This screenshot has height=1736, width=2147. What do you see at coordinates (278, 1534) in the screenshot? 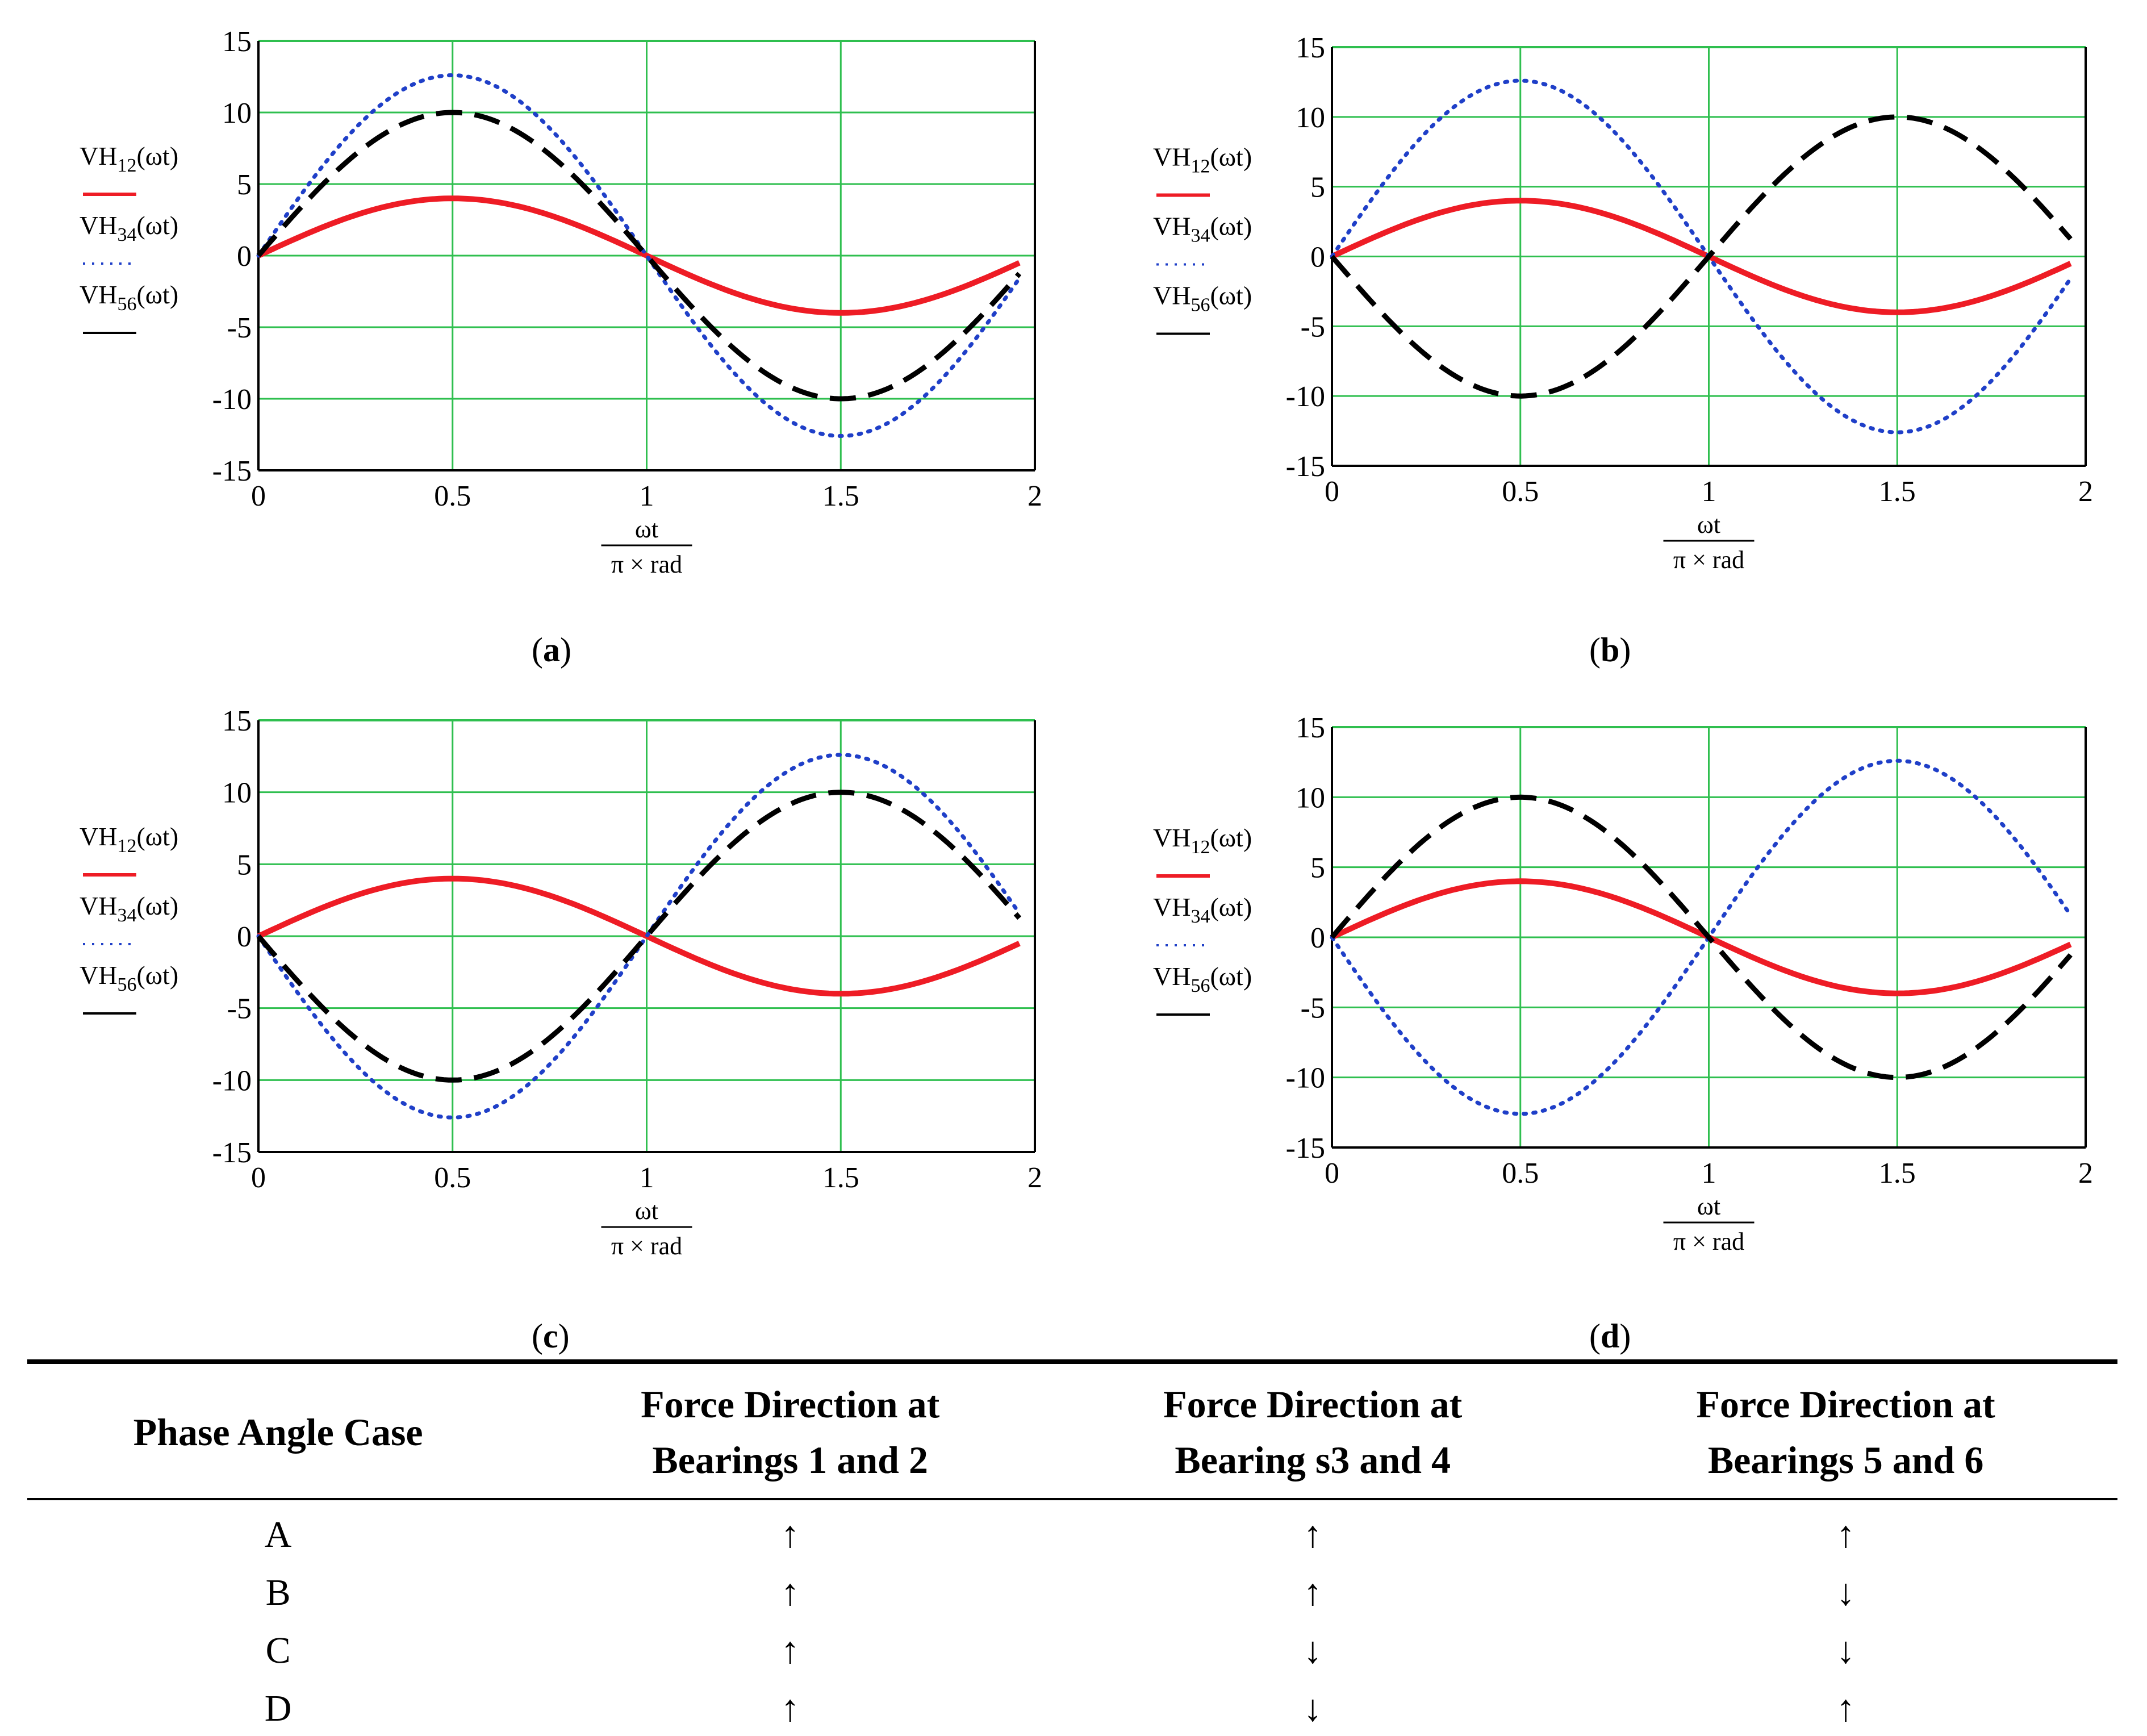
I see `case-cell: A` at bounding box center [278, 1534].